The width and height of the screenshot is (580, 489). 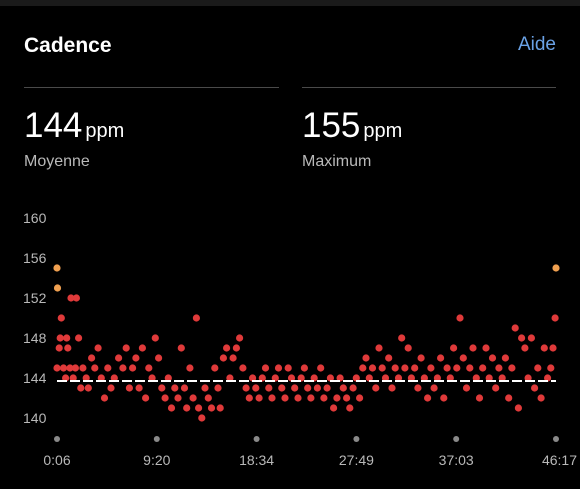 I want to click on status-bar, so click(x=290, y=3).